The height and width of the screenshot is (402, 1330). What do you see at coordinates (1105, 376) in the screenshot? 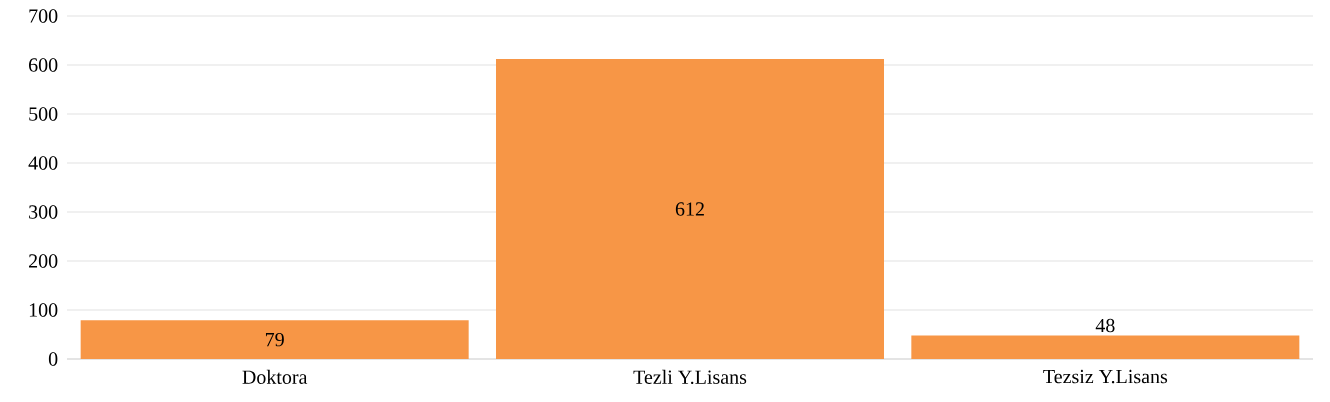
I see `x-tick-label: Tezsiz Y.Lisans` at bounding box center [1105, 376].